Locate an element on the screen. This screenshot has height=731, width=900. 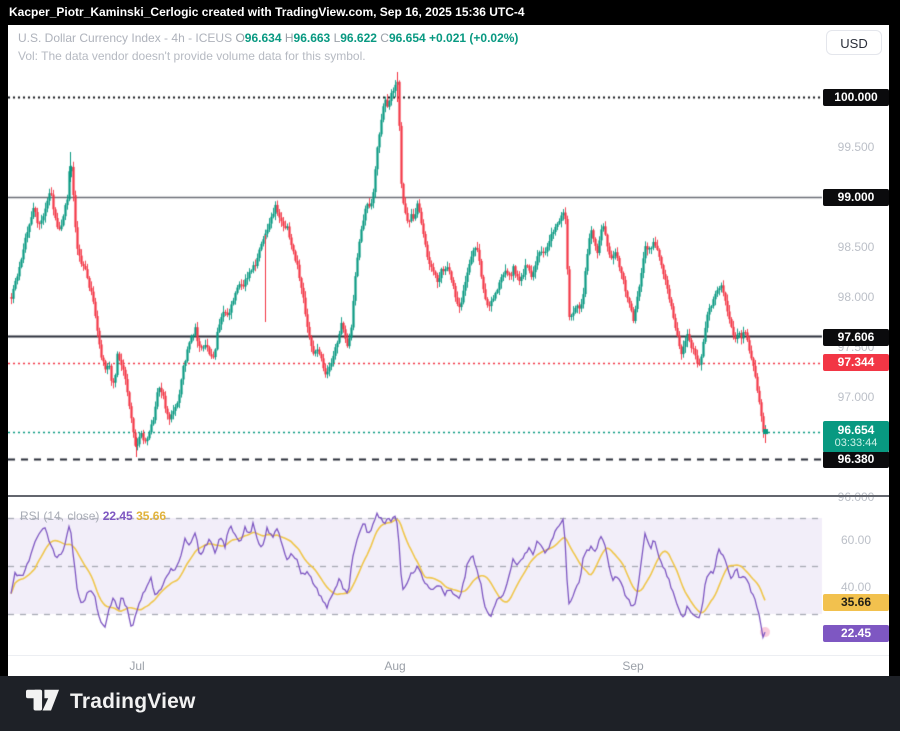
bar-countdown: 03:33:44 is located at coordinates (856, 443).